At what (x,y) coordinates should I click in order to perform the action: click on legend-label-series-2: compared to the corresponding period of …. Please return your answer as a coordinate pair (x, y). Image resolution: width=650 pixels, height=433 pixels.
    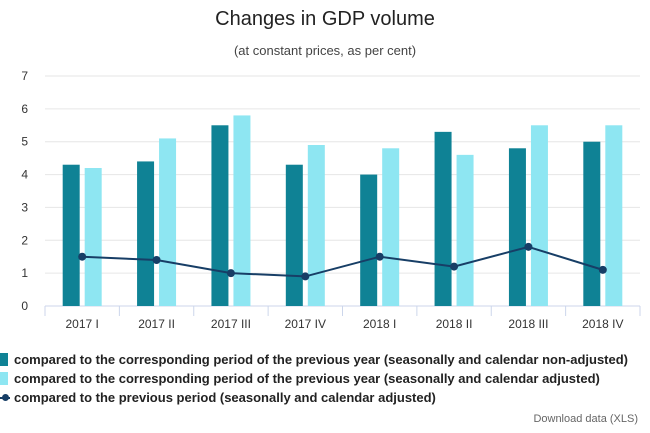
    Looking at the image, I should click on (307, 378).